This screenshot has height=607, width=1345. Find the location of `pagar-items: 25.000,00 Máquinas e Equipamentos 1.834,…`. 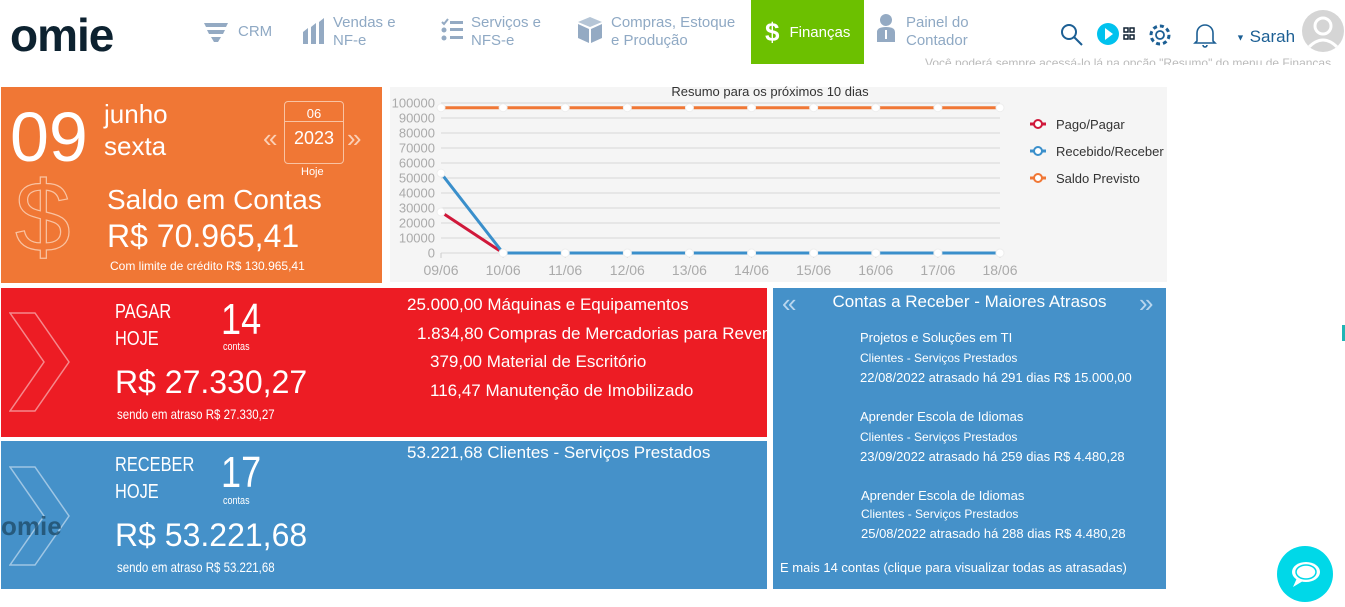

pagar-items: 25.000,00 Máquinas e Equipamentos 1.834,… is located at coordinates (587, 348).